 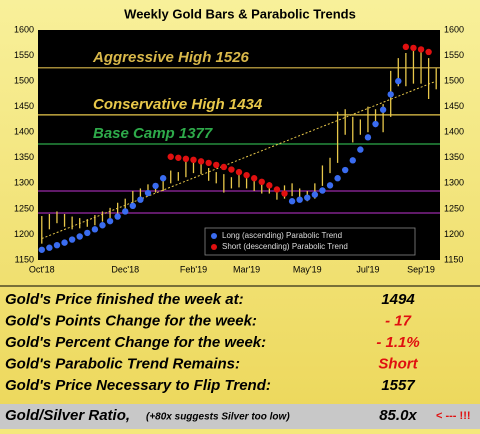 What do you see at coordinates (398, 299) in the screenshot?
I see `row-value: 1494` at bounding box center [398, 299].